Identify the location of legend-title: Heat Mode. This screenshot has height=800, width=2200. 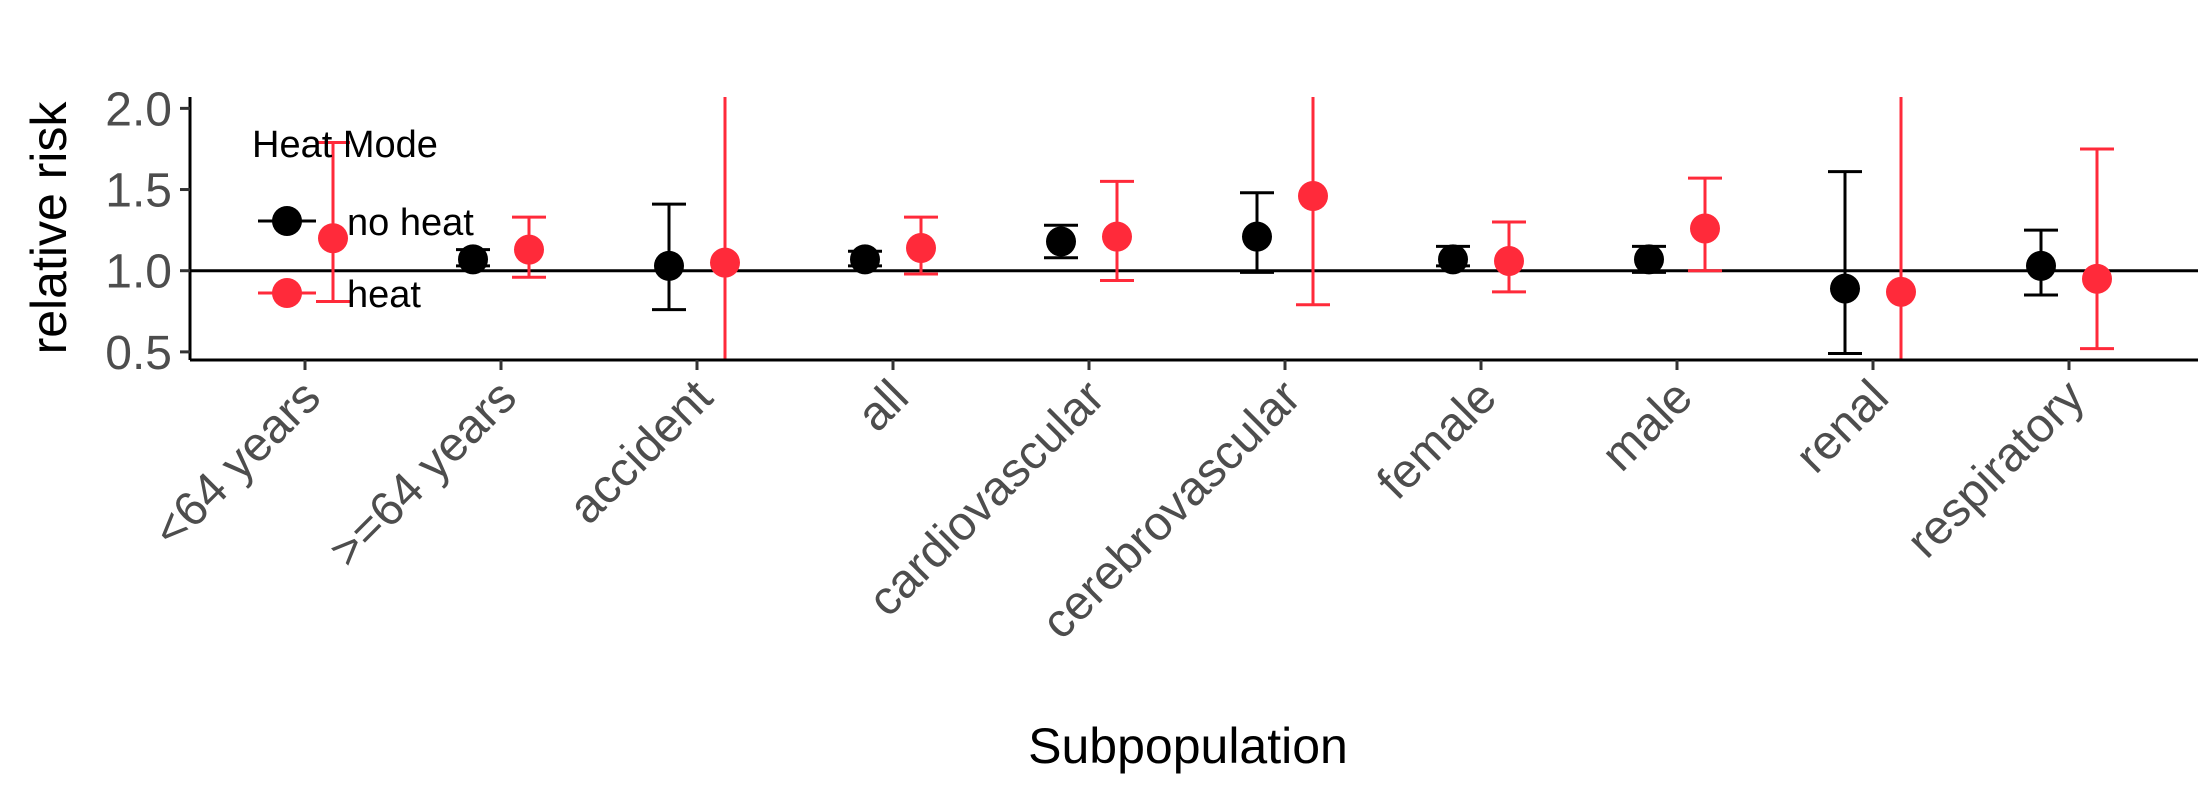
(345, 145).